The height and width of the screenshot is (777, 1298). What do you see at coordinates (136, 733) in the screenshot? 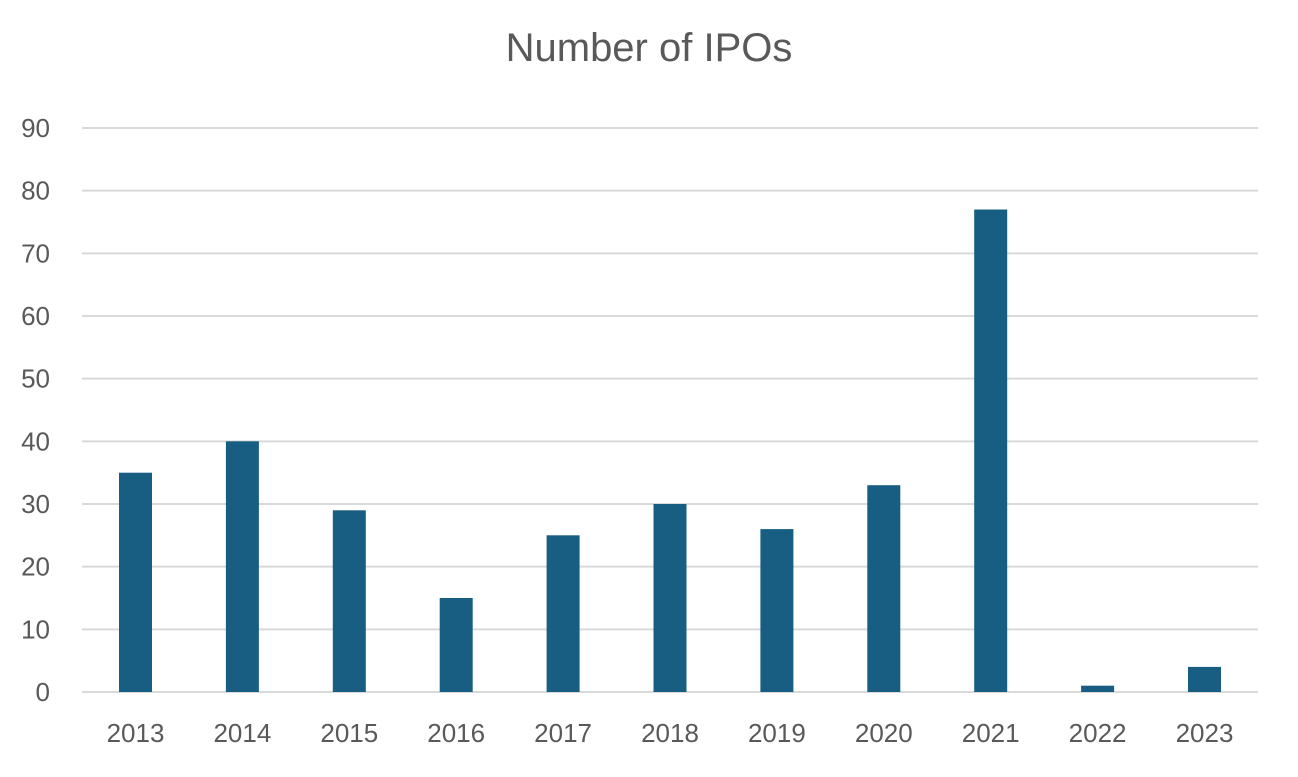
I see `x-tick-label: 2013` at bounding box center [136, 733].